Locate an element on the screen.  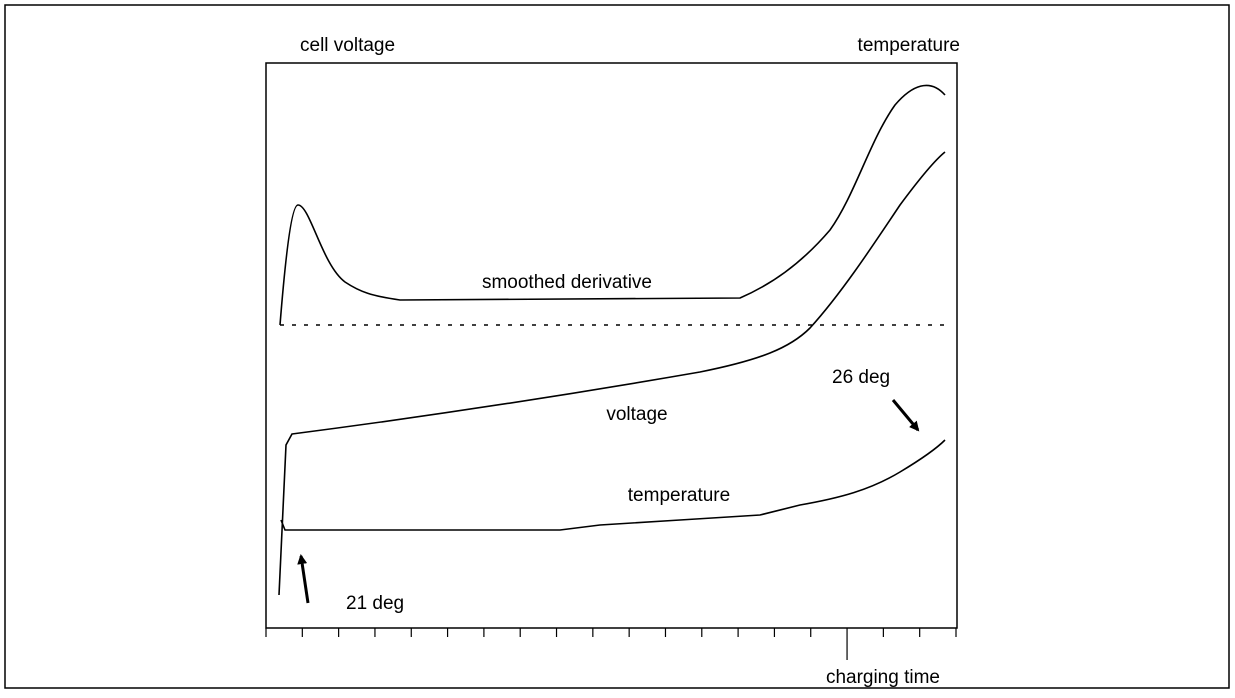
annotation: 21 deg is located at coordinates (375, 603).